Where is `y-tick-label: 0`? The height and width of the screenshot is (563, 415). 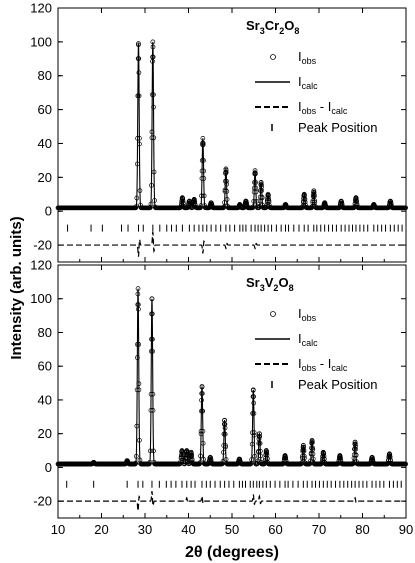
y-tick-label: 0 is located at coordinates (48, 211).